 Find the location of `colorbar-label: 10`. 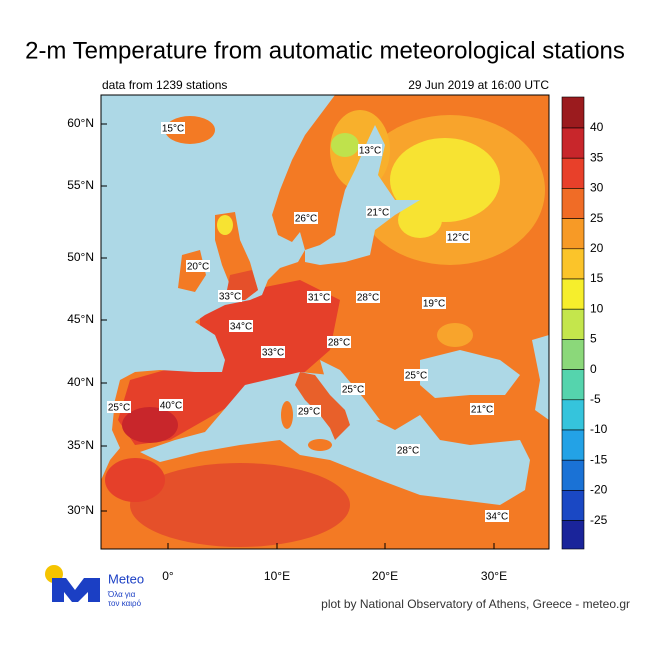

colorbar-label: 10 is located at coordinates (597, 308).